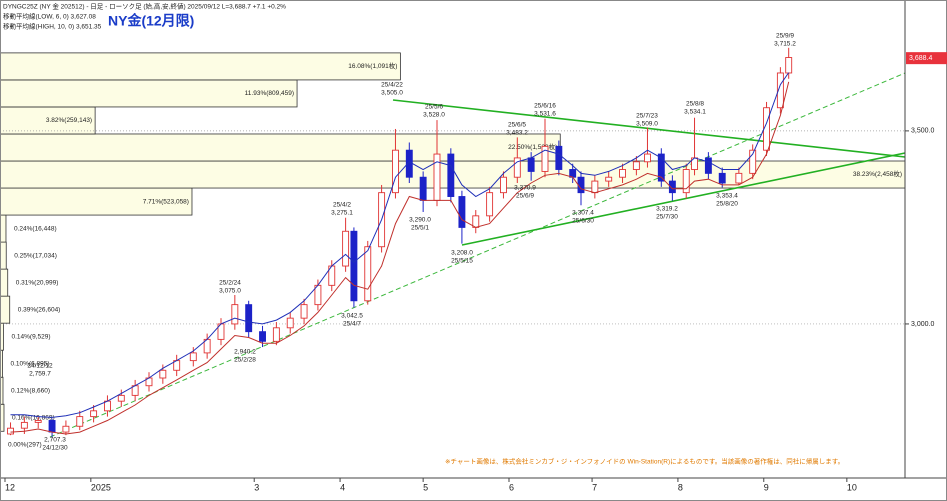  I want to click on annotation-line: 3,370.9, so click(525, 188).